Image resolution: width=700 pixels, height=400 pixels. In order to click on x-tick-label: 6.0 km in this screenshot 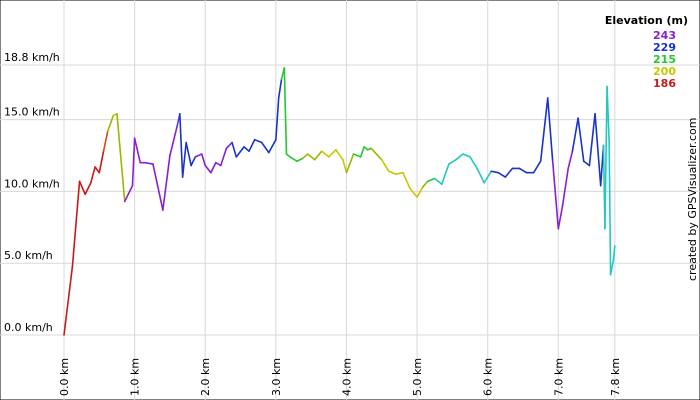, I will do `click(488, 377)`.